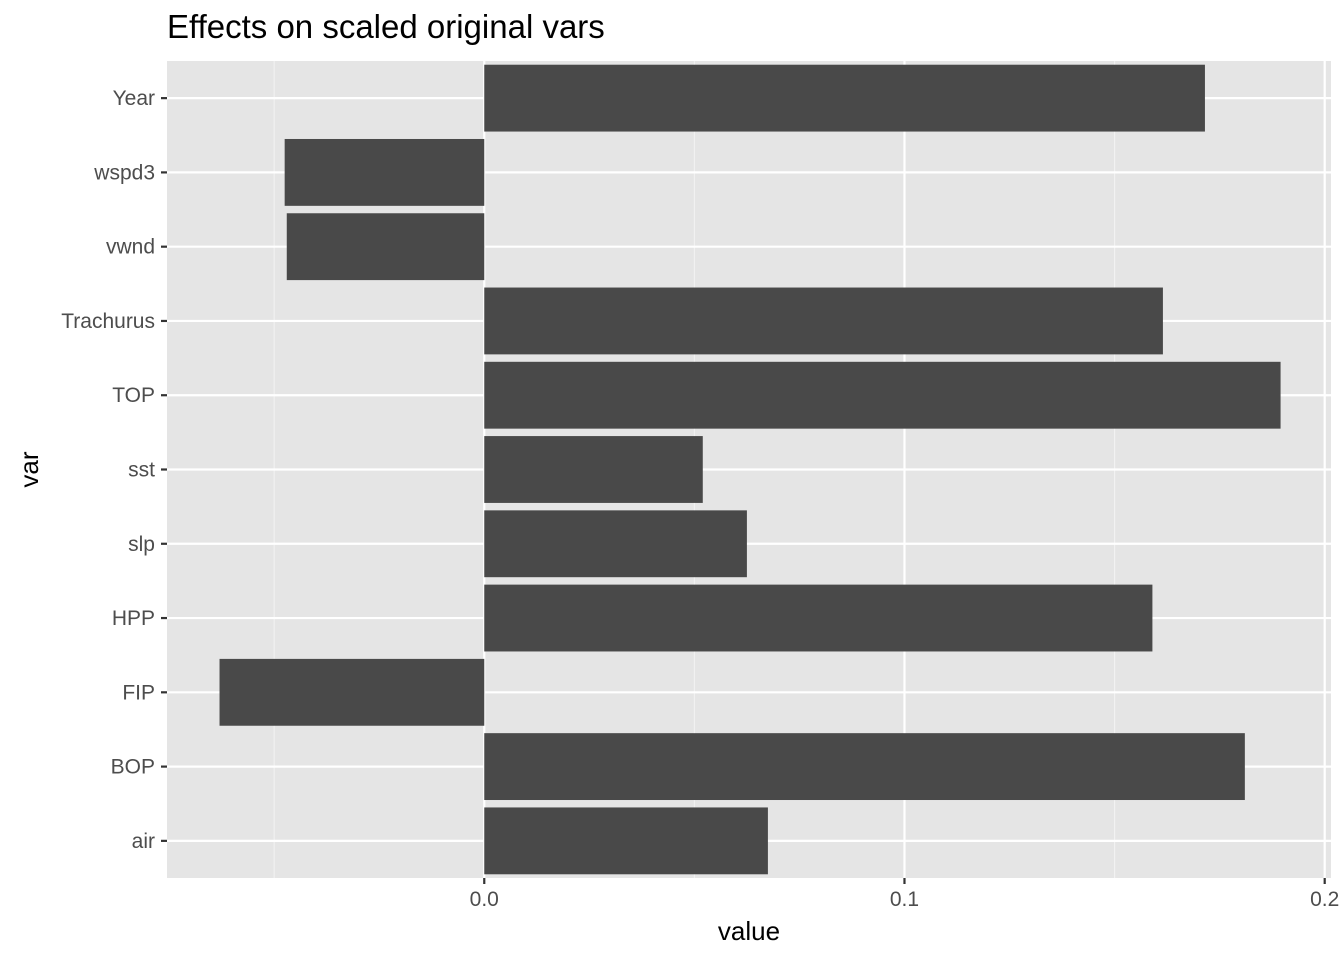 The width and height of the screenshot is (1344, 960). Describe the element at coordinates (818, 618) in the screenshot. I see `bar-hpp` at that location.